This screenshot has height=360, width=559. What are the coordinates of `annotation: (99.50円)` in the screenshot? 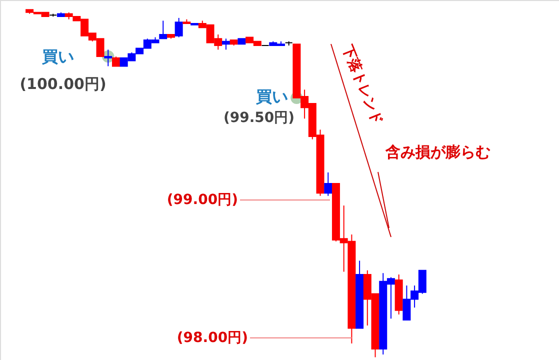 It's located at (259, 118).